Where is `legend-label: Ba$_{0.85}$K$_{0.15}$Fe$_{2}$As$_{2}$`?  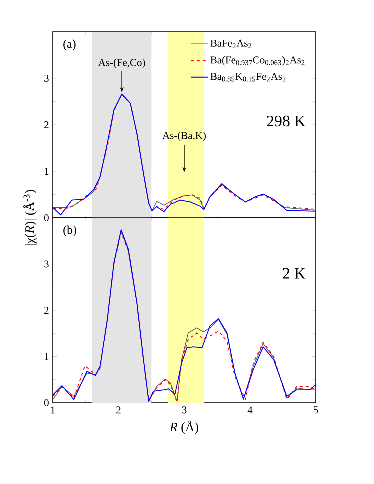
legend-label: Ba$_{0.85}$K$_{0.15}$Fe$_{2}$As$_{2}$ is located at coordinates (248, 77).